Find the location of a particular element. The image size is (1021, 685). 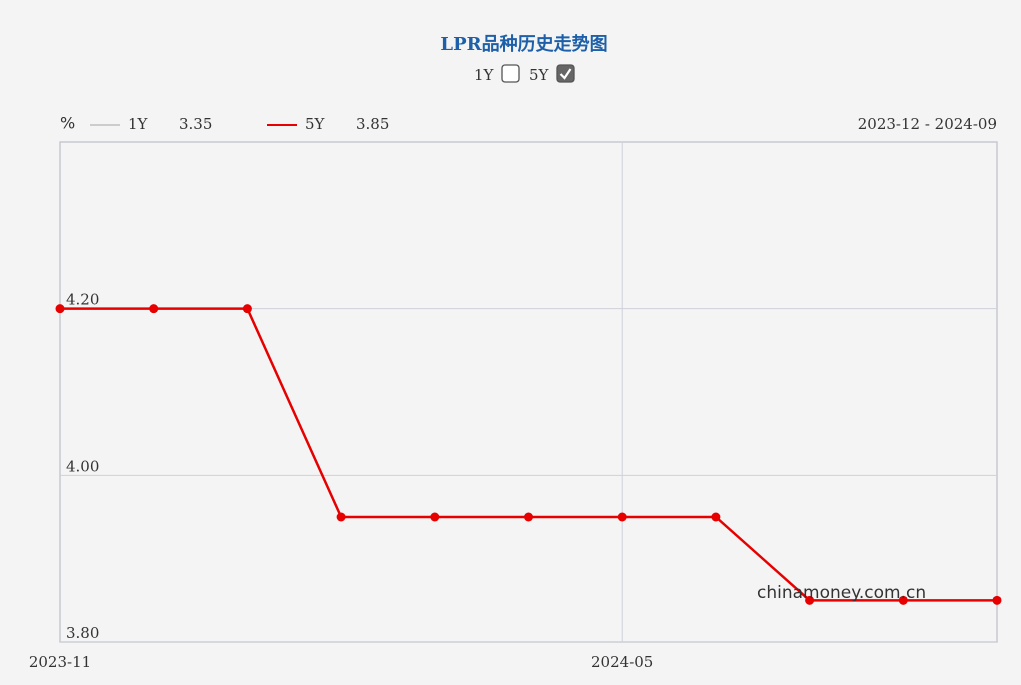

checkmark is located at coordinates (565, 74).